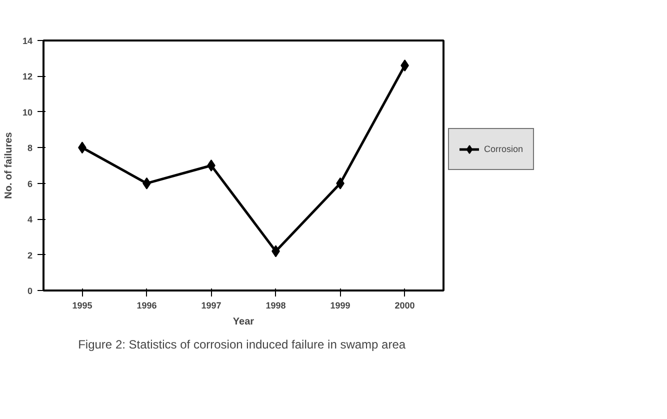 This screenshot has width=667, height=419. Describe the element at coordinates (27, 41) in the screenshot. I see `y-tick-label: 14` at that location.